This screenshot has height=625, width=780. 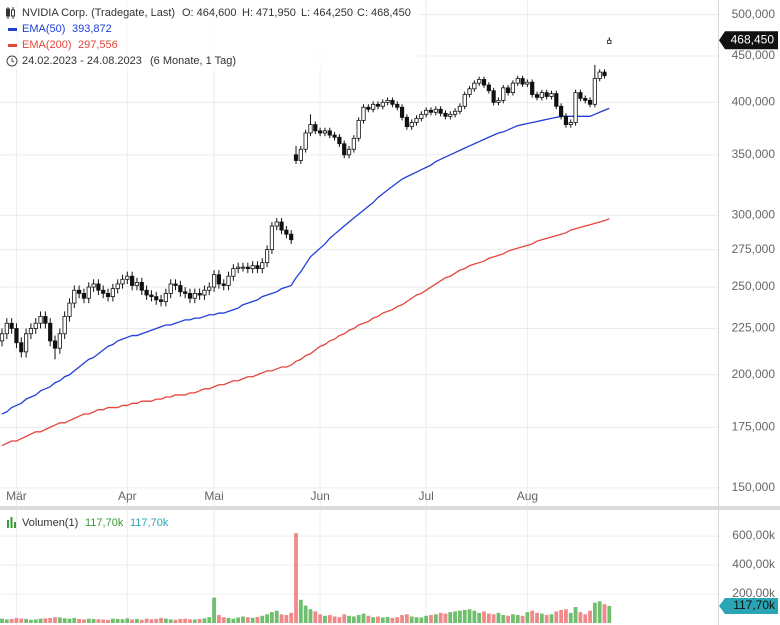 I want to click on y-tick-label: 175,000, so click(x=754, y=426).